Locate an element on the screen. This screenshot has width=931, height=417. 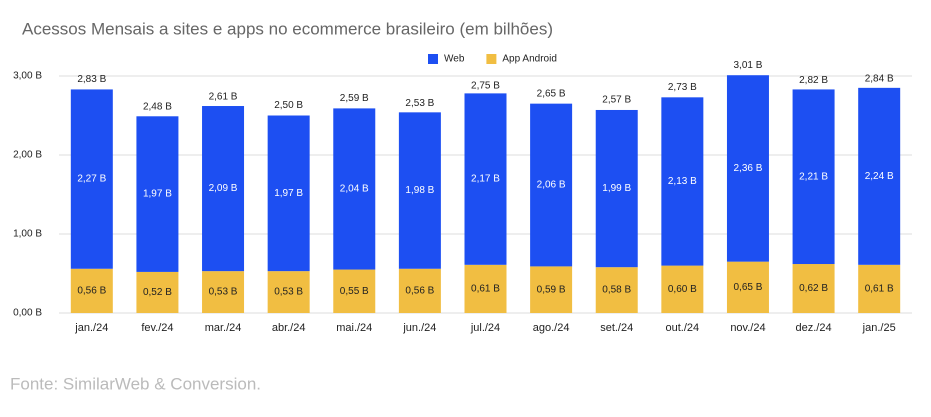
value-label: 0,52 B is located at coordinates (157, 292).